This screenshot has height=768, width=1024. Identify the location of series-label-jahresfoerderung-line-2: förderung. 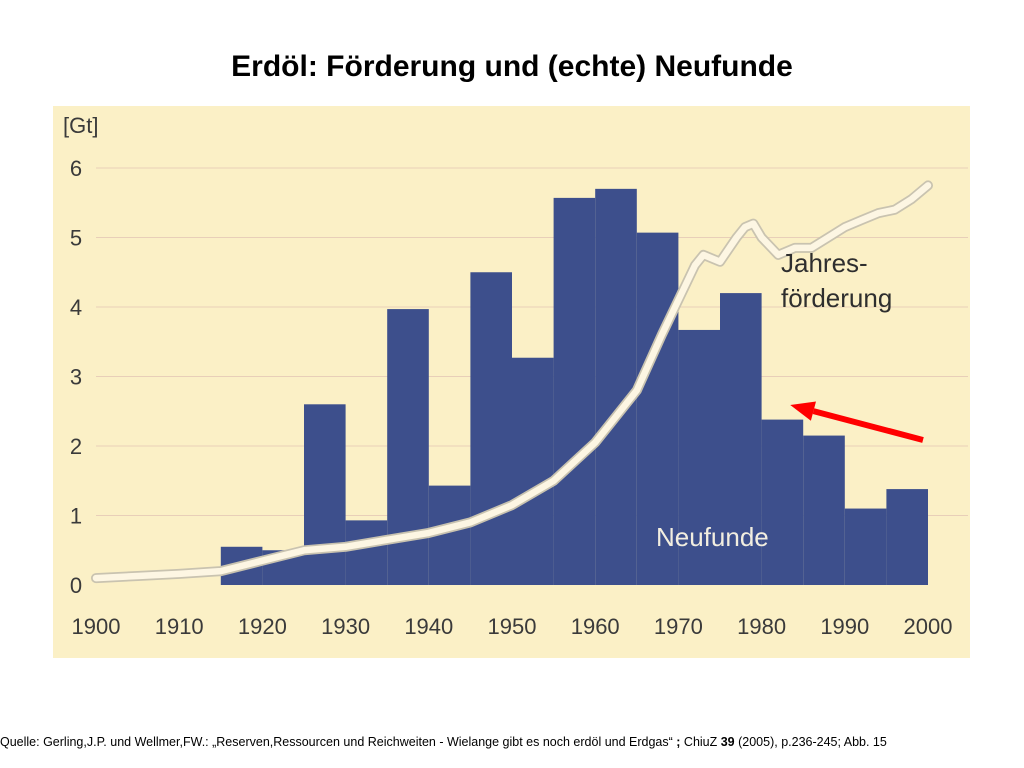
(836, 298).